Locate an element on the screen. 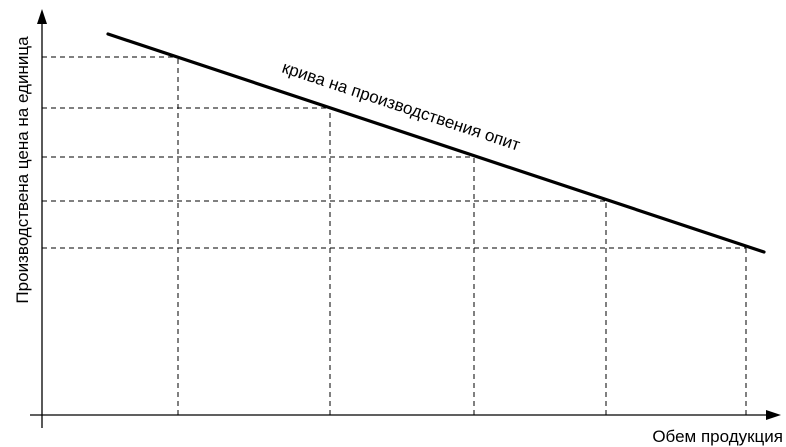 This screenshot has width=786, height=447. x-axis-arrow-icon is located at coordinates (773, 415).